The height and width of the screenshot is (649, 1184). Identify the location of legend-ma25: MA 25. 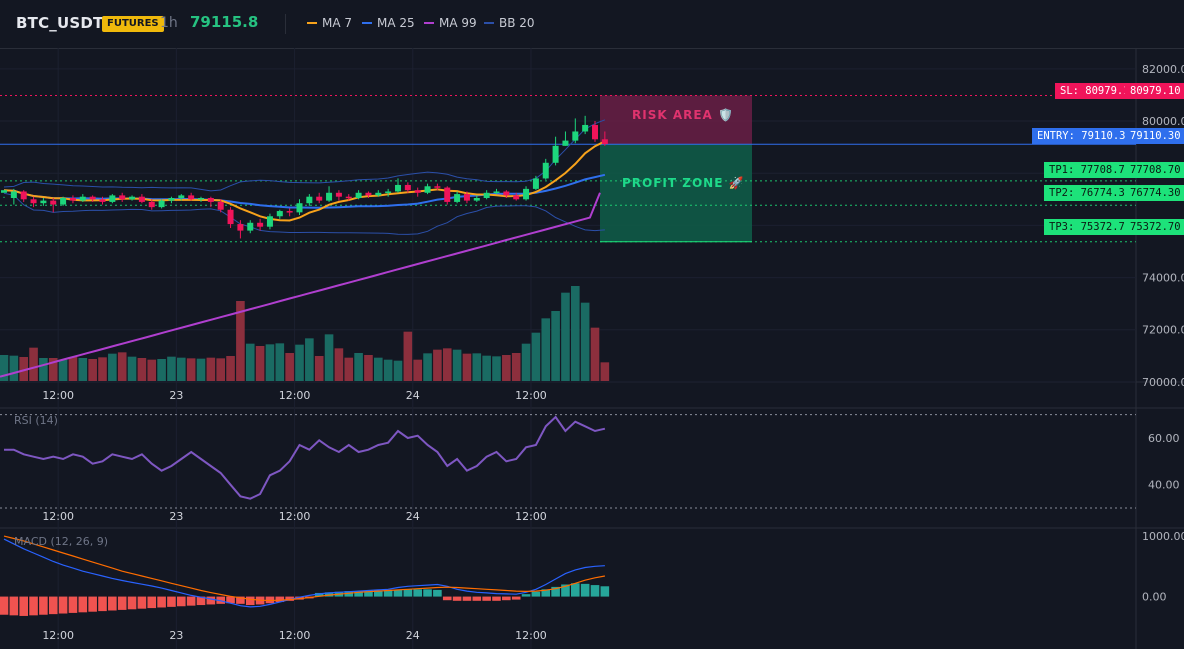
(388, 23).